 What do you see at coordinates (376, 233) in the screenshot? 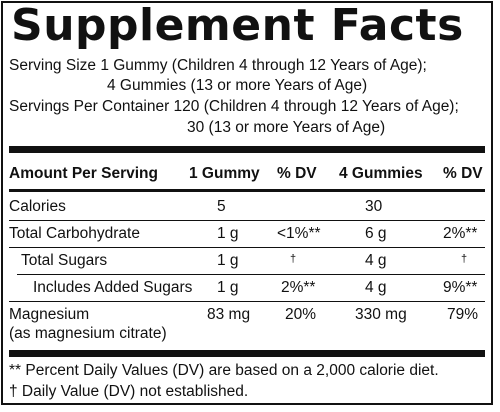
I see `row-carbohydrate-amount4: 6 g` at bounding box center [376, 233].